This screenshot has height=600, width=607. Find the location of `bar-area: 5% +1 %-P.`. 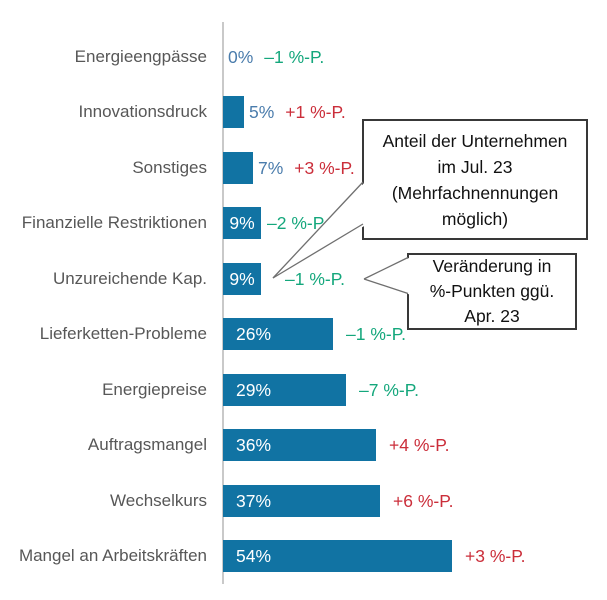

bar-area: 5% +1 %-P. is located at coordinates (284, 112).